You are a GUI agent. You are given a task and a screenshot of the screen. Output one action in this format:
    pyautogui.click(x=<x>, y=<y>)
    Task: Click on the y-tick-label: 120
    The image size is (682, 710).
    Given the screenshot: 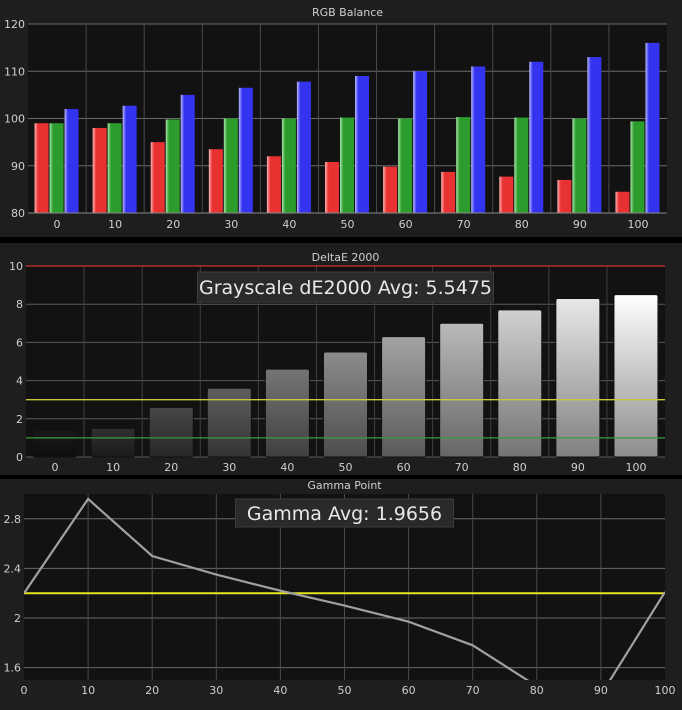 What is the action you would take?
    pyautogui.click(x=14, y=24)
    